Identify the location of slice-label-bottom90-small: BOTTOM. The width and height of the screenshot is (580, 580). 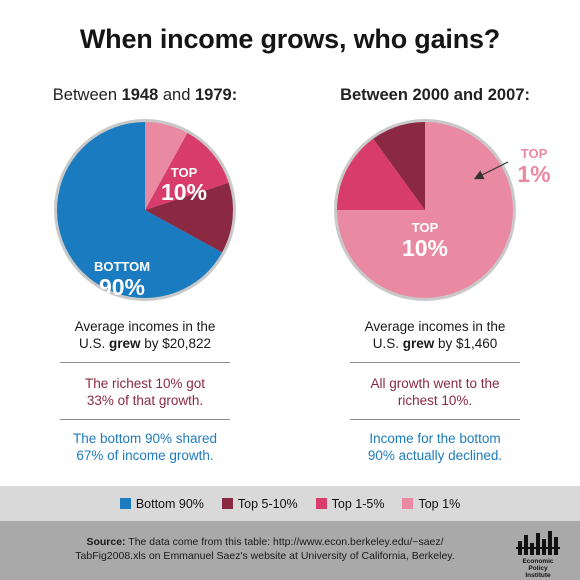
(122, 266).